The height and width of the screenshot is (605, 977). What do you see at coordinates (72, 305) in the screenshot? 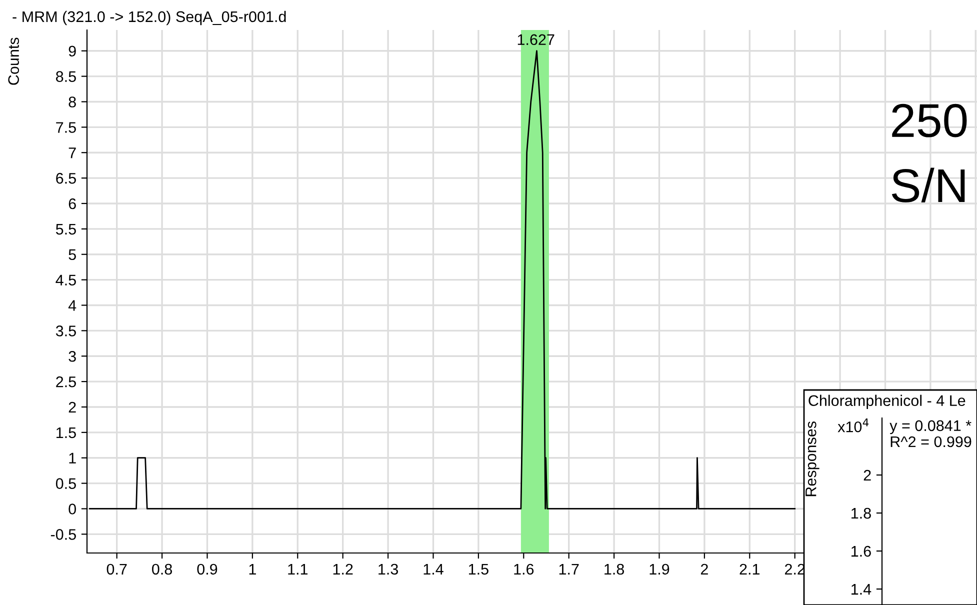
I see `y-tick-label: 4` at bounding box center [72, 305].